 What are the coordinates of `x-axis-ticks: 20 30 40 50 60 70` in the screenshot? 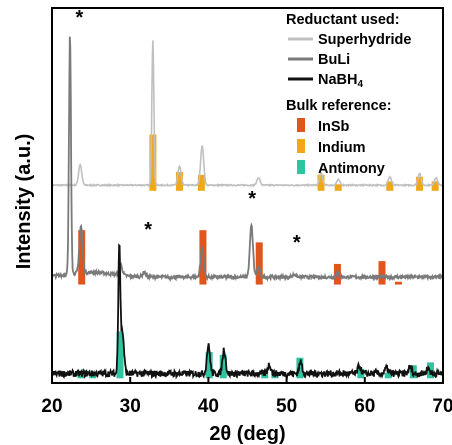 It's located at (246, 397).